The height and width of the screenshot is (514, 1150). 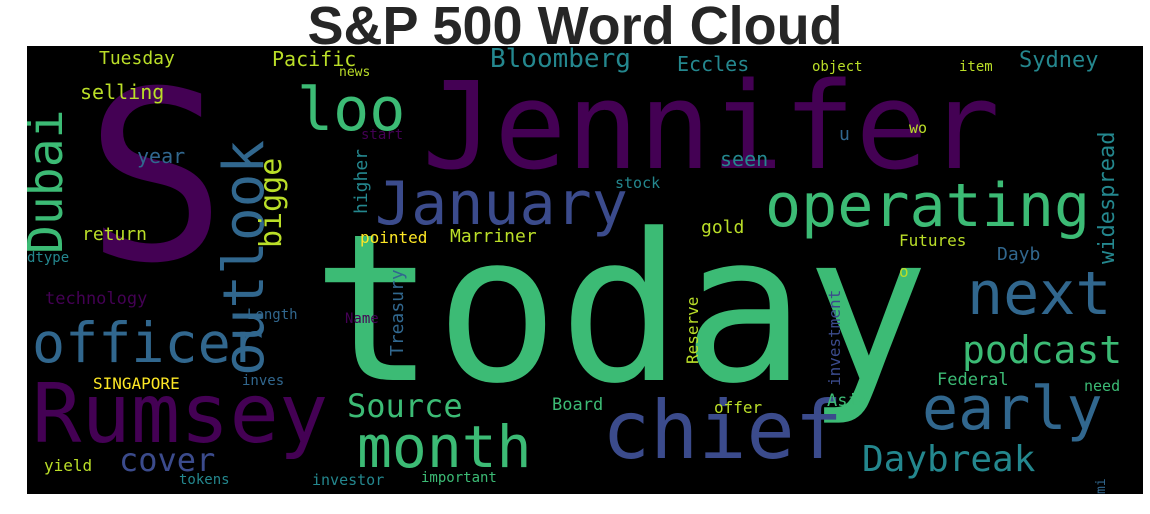 I want to click on cloud-word: Board, so click(x=578, y=405).